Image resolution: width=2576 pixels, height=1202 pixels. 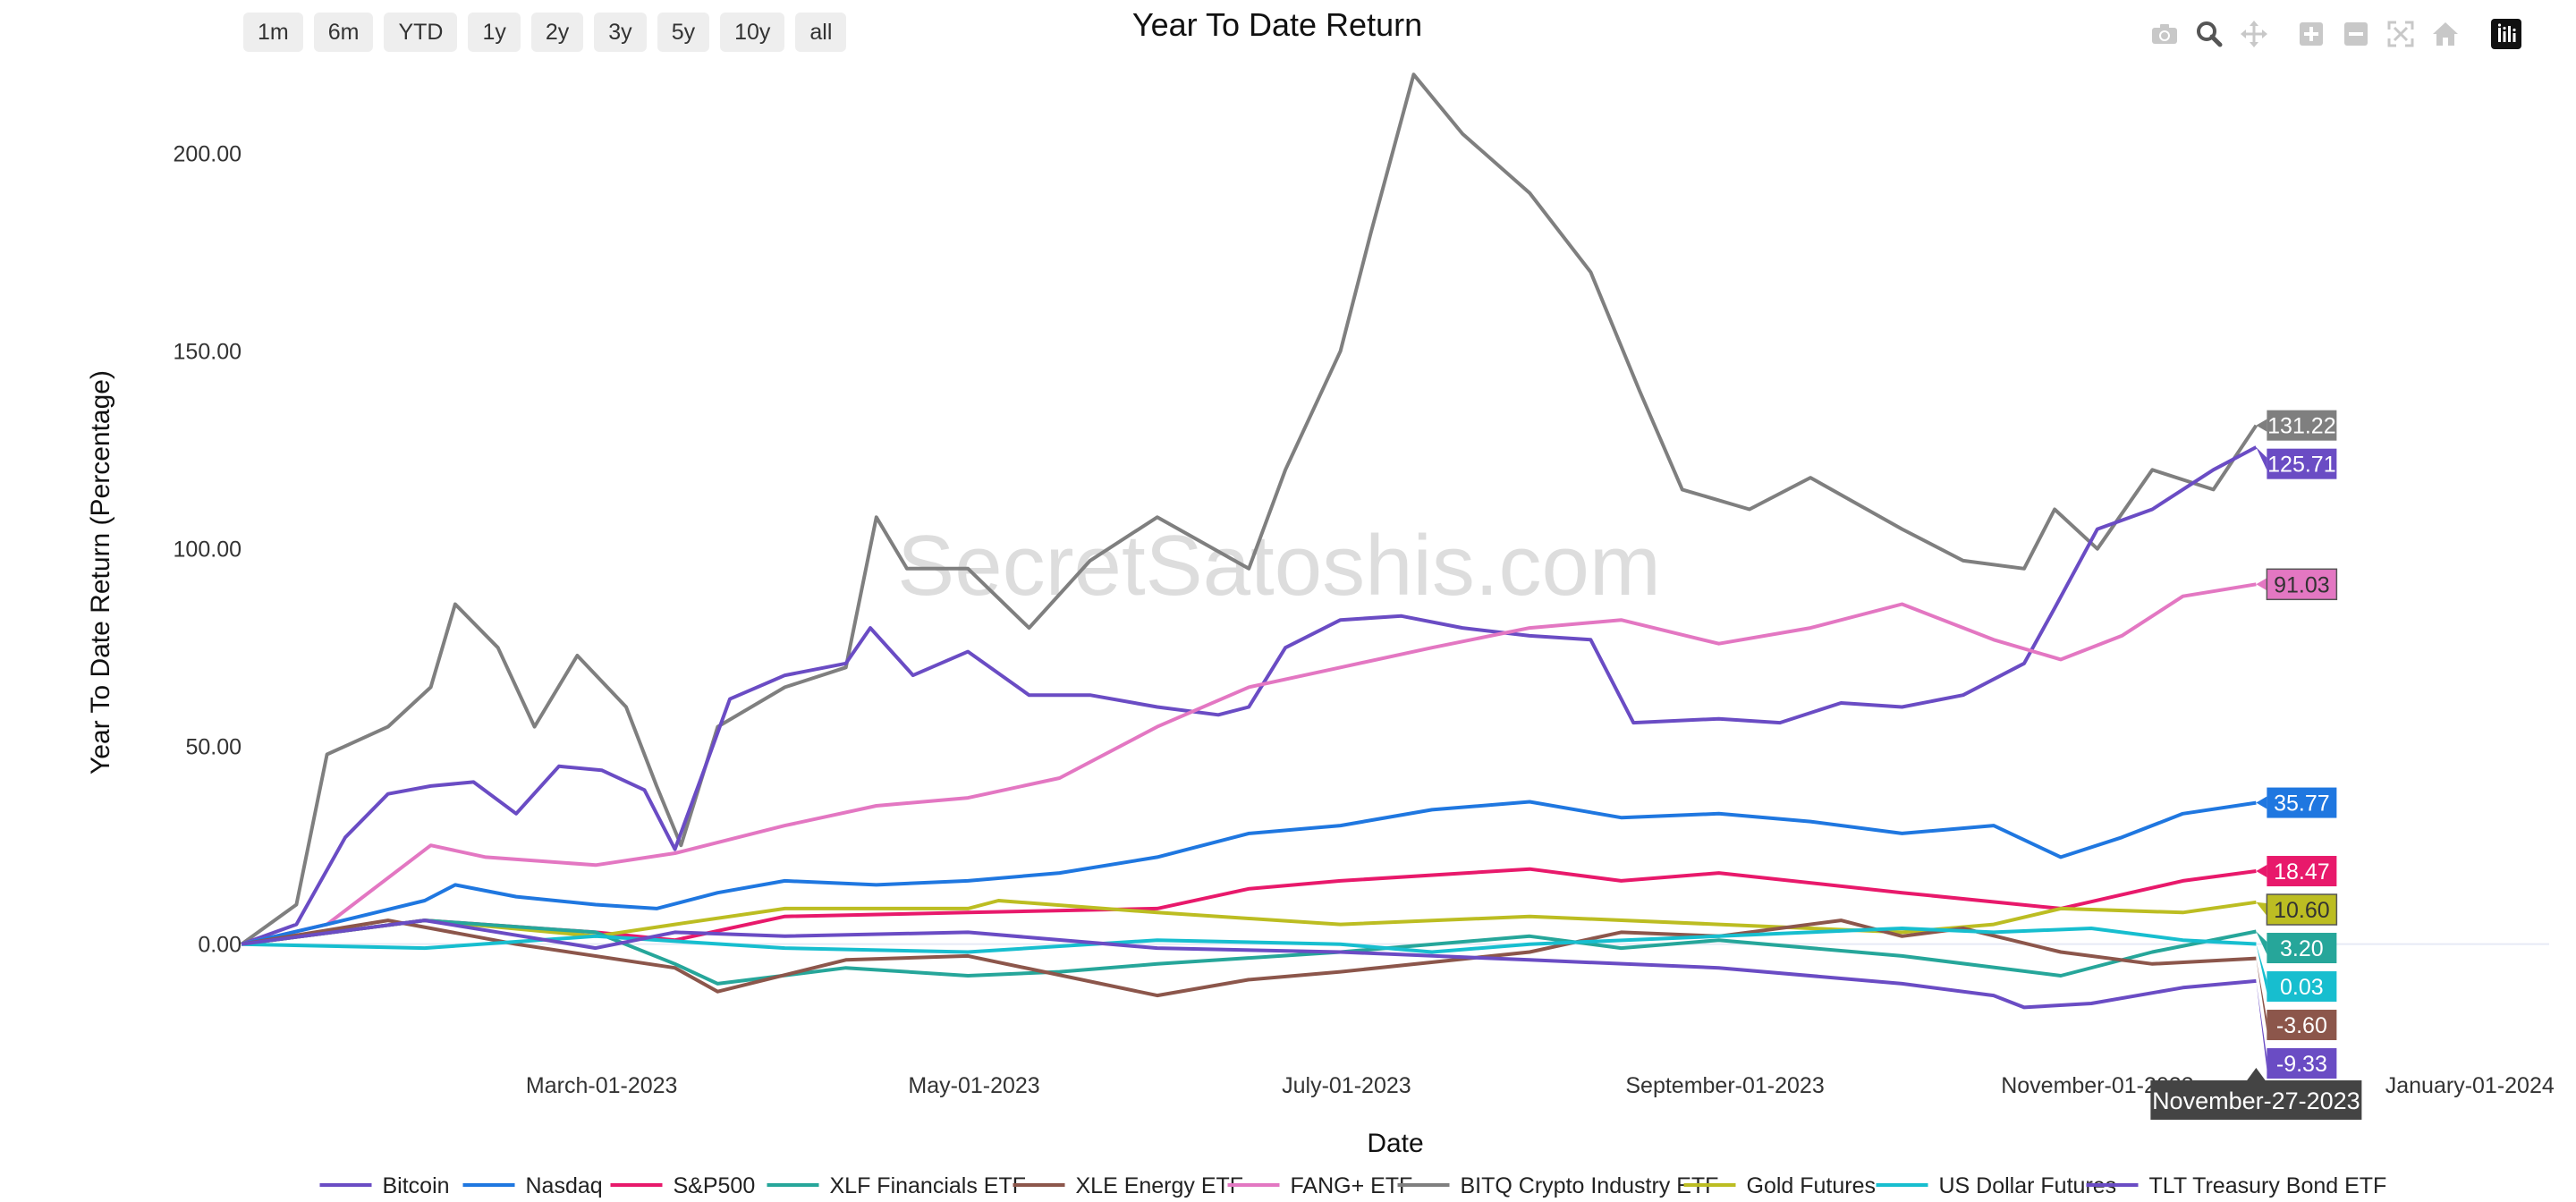 I want to click on end-label-value: 91.03, so click(x=2302, y=584).